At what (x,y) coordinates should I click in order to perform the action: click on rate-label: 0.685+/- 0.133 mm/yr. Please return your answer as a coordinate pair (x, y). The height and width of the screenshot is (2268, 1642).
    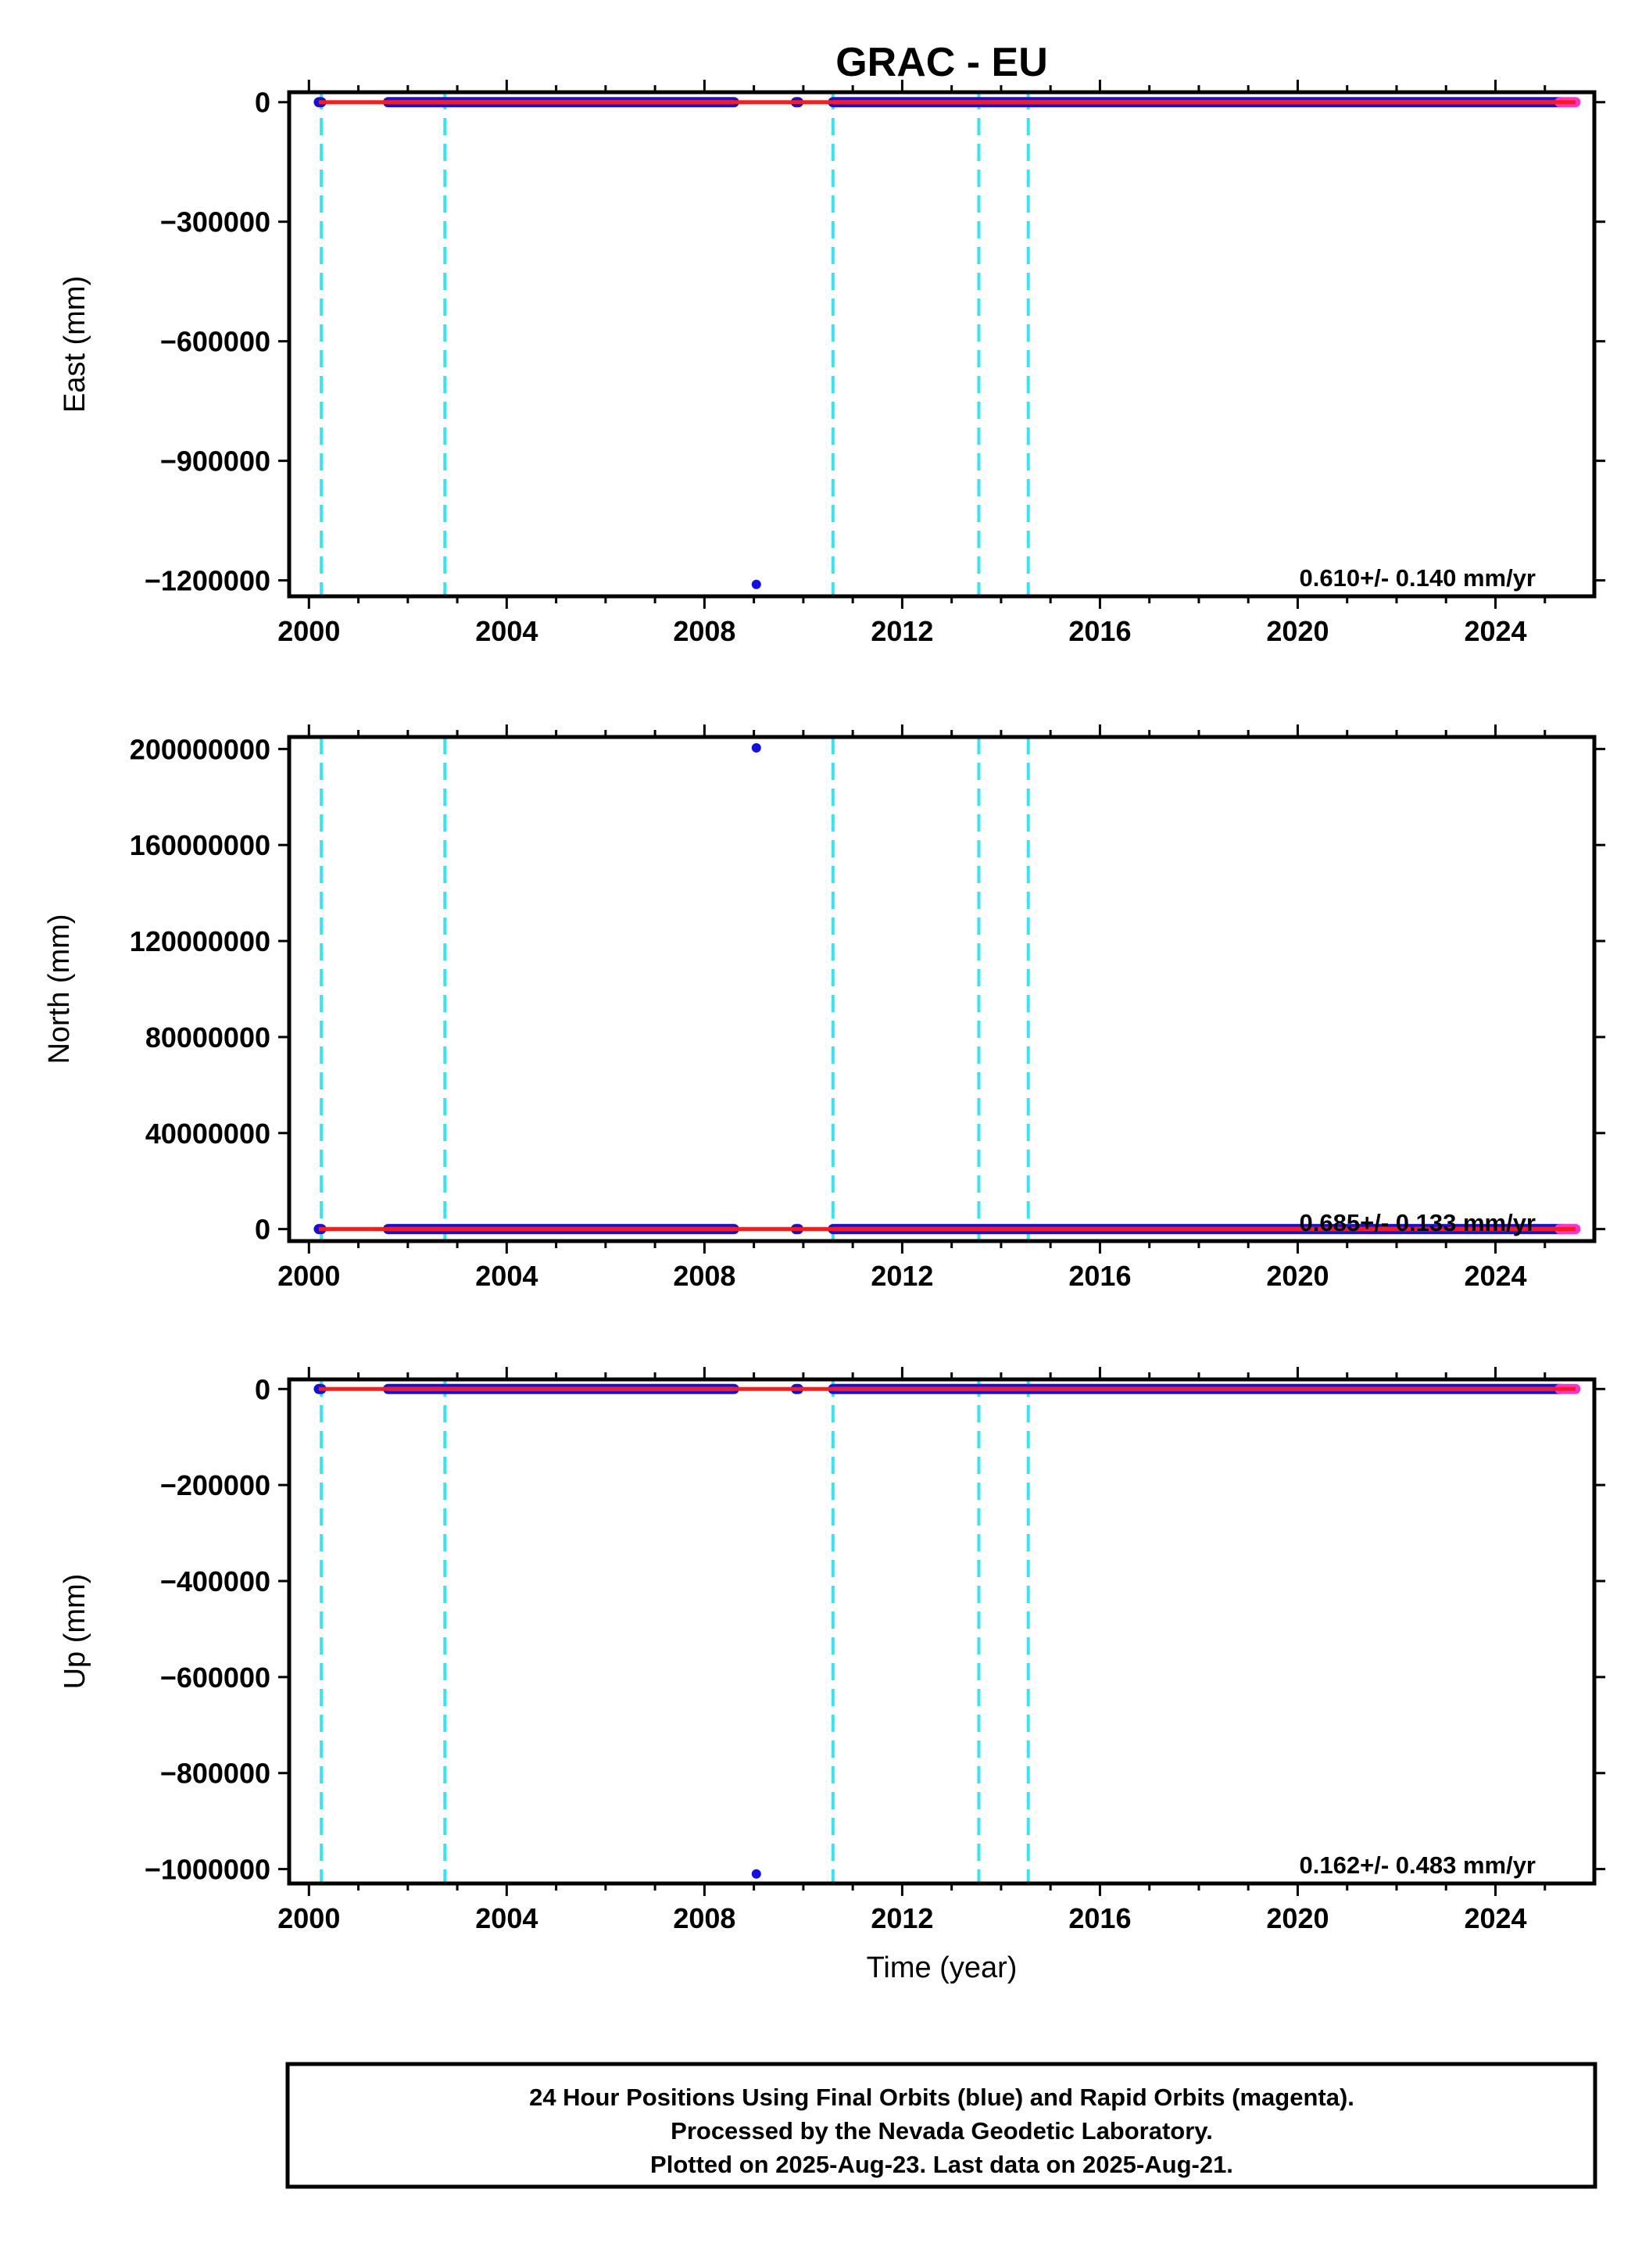
    Looking at the image, I should click on (1418, 1223).